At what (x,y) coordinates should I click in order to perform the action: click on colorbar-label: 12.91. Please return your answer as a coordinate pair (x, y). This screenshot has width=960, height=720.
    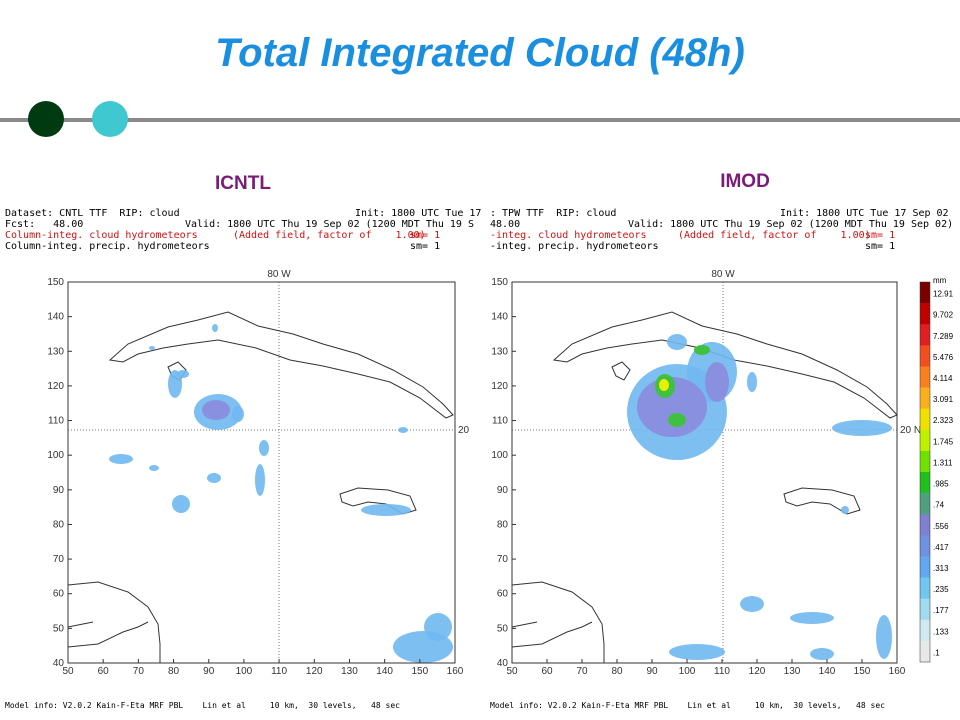
    Looking at the image, I should click on (943, 294).